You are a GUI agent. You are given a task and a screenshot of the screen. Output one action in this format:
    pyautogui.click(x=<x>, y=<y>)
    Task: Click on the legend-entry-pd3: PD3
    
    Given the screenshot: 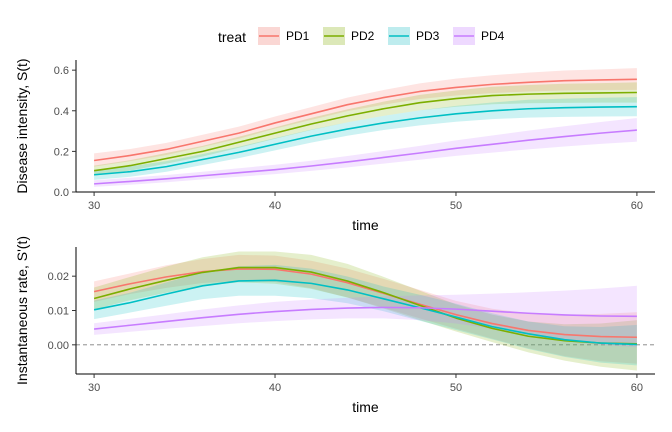 What is the action you would take?
    pyautogui.click(x=414, y=36)
    